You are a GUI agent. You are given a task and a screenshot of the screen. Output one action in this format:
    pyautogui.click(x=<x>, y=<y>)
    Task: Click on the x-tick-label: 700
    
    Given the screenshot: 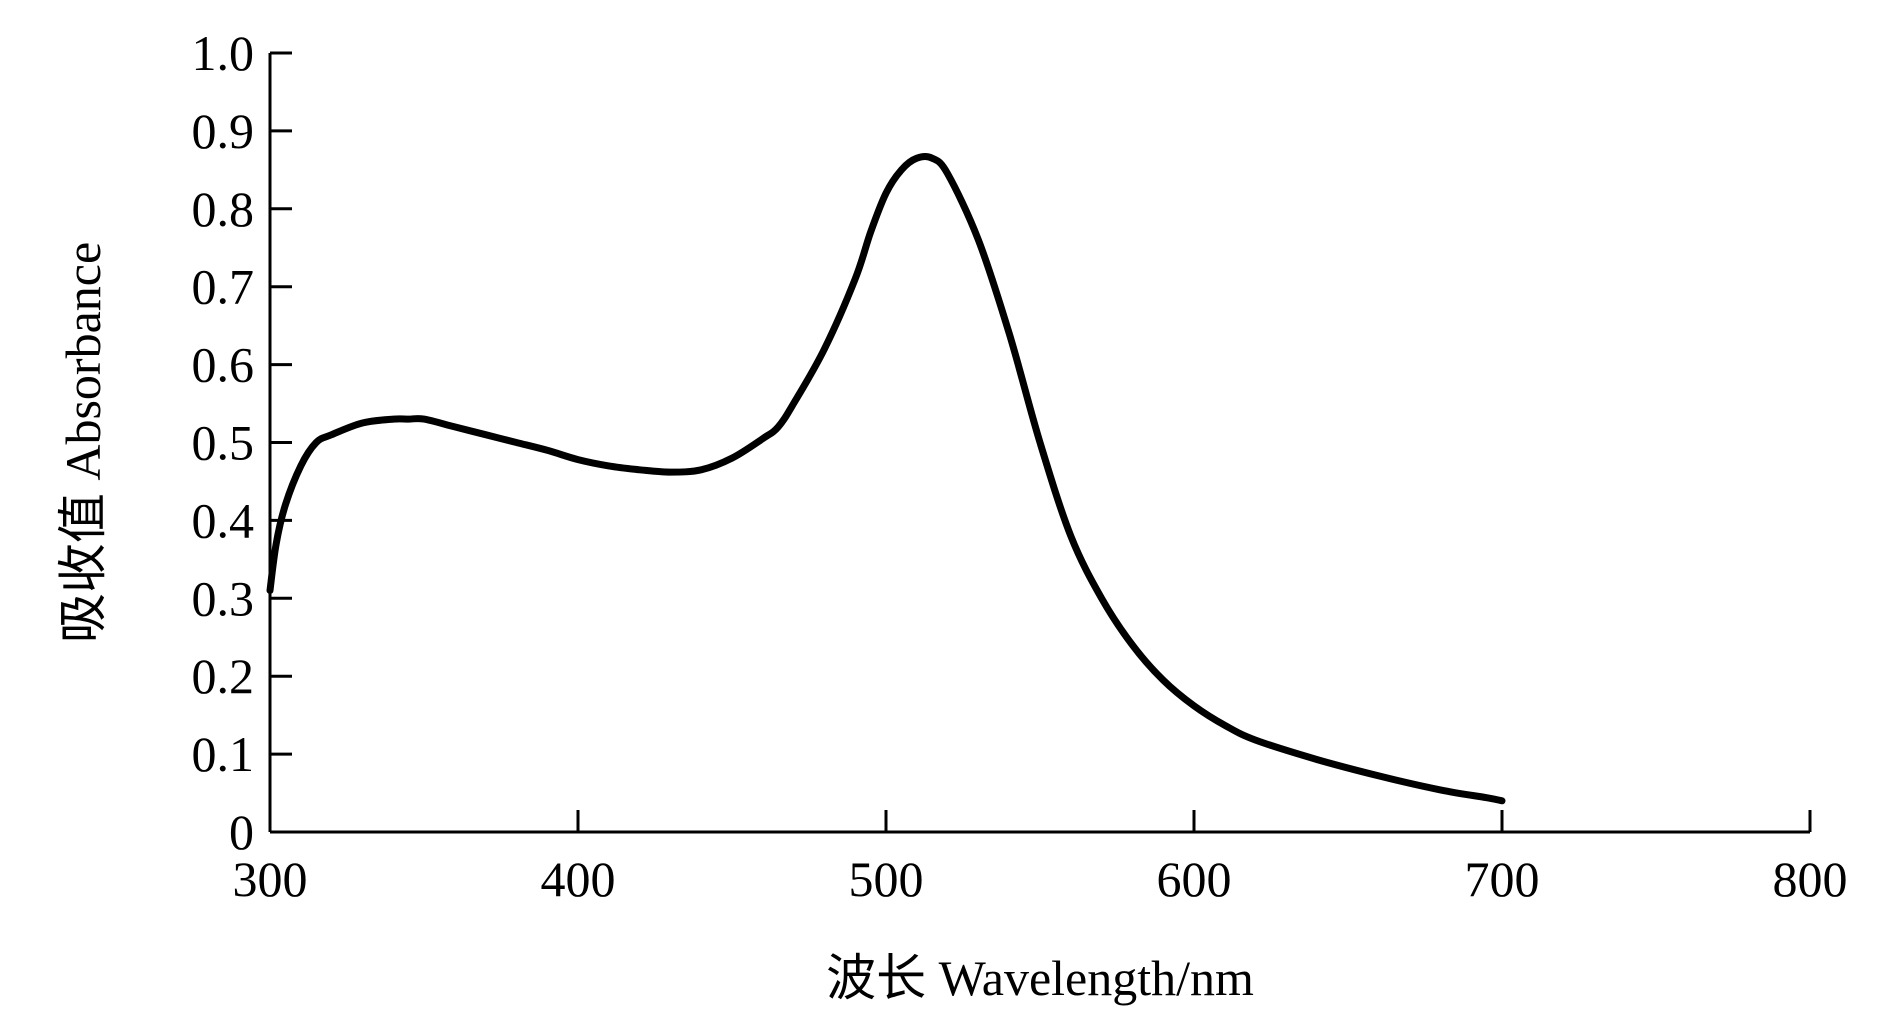 What is the action you would take?
    pyautogui.click(x=1502, y=879)
    